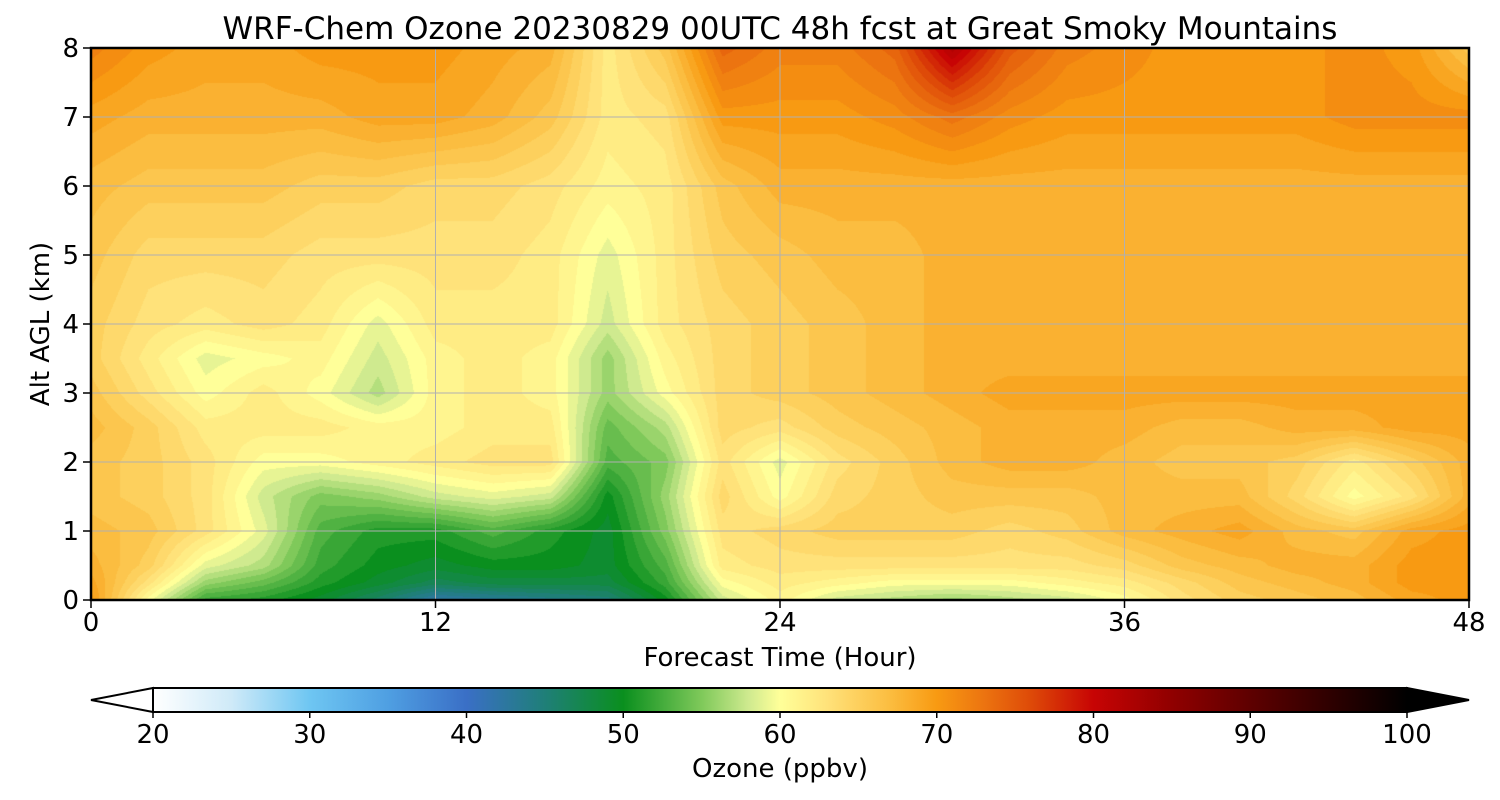  I want to click on y-axis: 0 1 2 3 4 5 6 7 8, so click(76, 325).